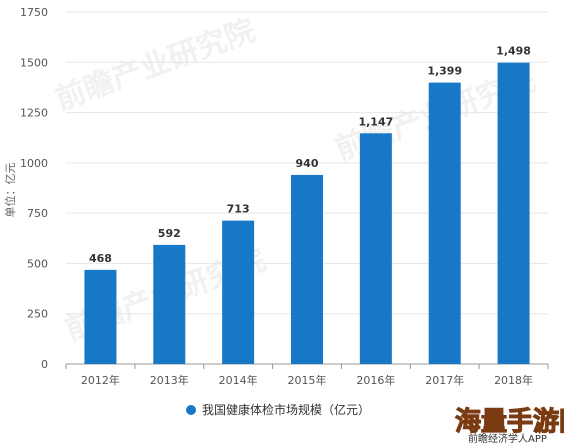  Describe the element at coordinates (169, 380) in the screenshot. I see `x-tick-label: 2013年` at that location.